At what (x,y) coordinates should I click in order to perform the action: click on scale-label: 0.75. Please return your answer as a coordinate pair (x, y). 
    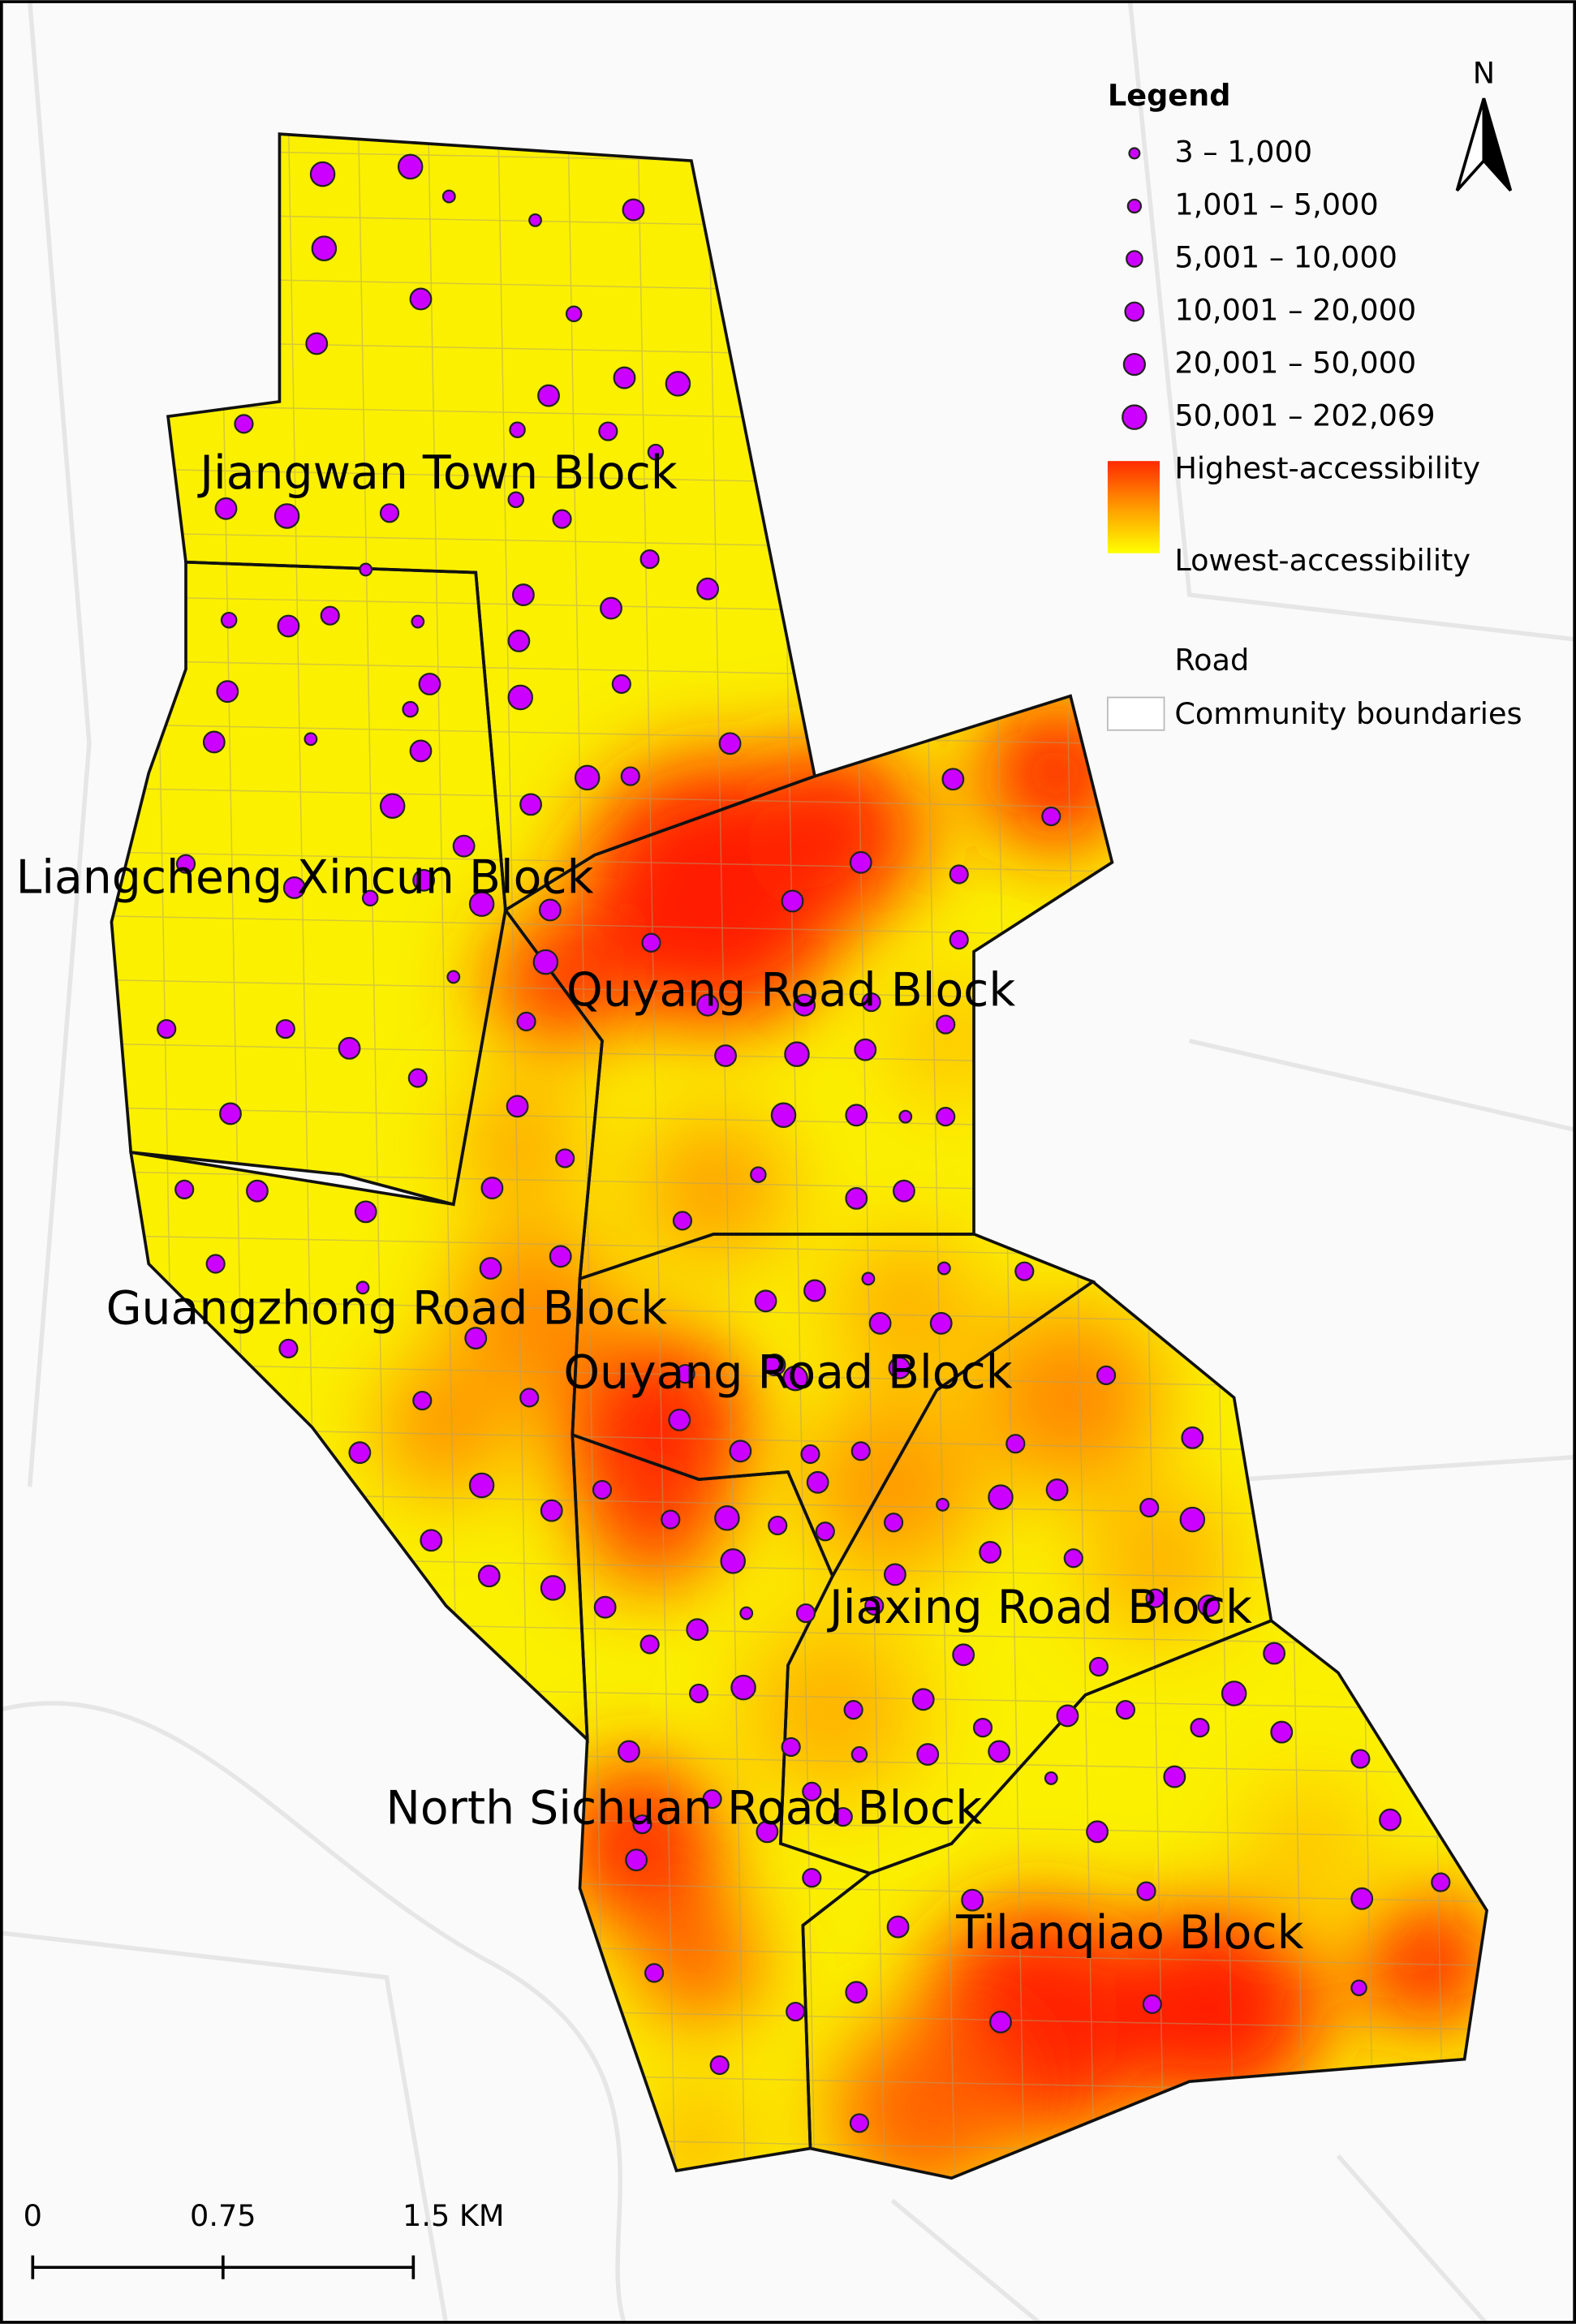
    Looking at the image, I should click on (223, 2215).